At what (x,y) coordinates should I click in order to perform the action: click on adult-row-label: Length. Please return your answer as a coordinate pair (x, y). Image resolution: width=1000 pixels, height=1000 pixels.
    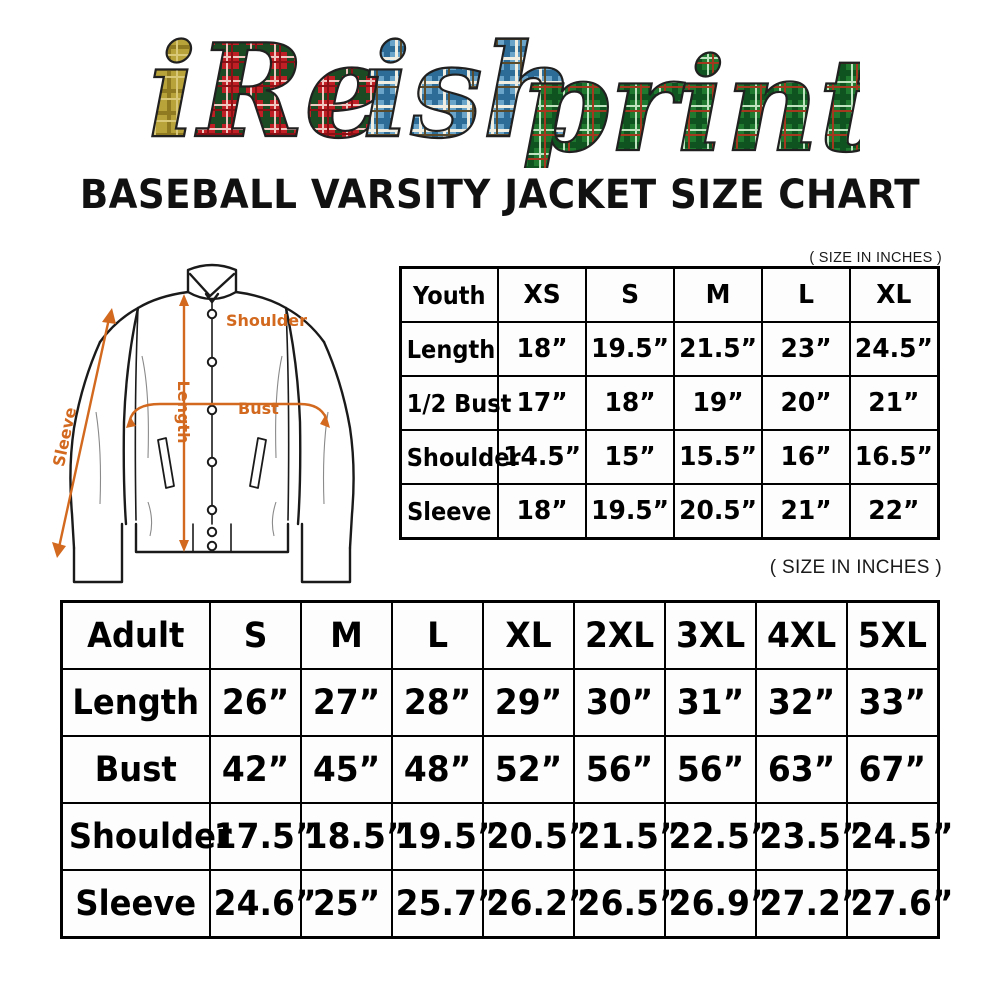
    Looking at the image, I should click on (135, 702).